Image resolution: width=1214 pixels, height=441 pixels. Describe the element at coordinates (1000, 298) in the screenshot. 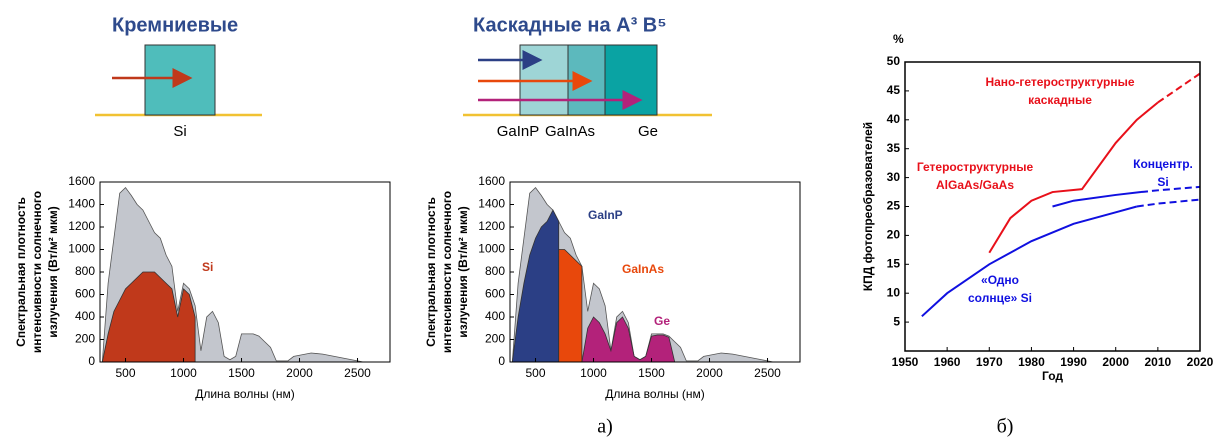

I see `annotation: солнце» Si` at that location.